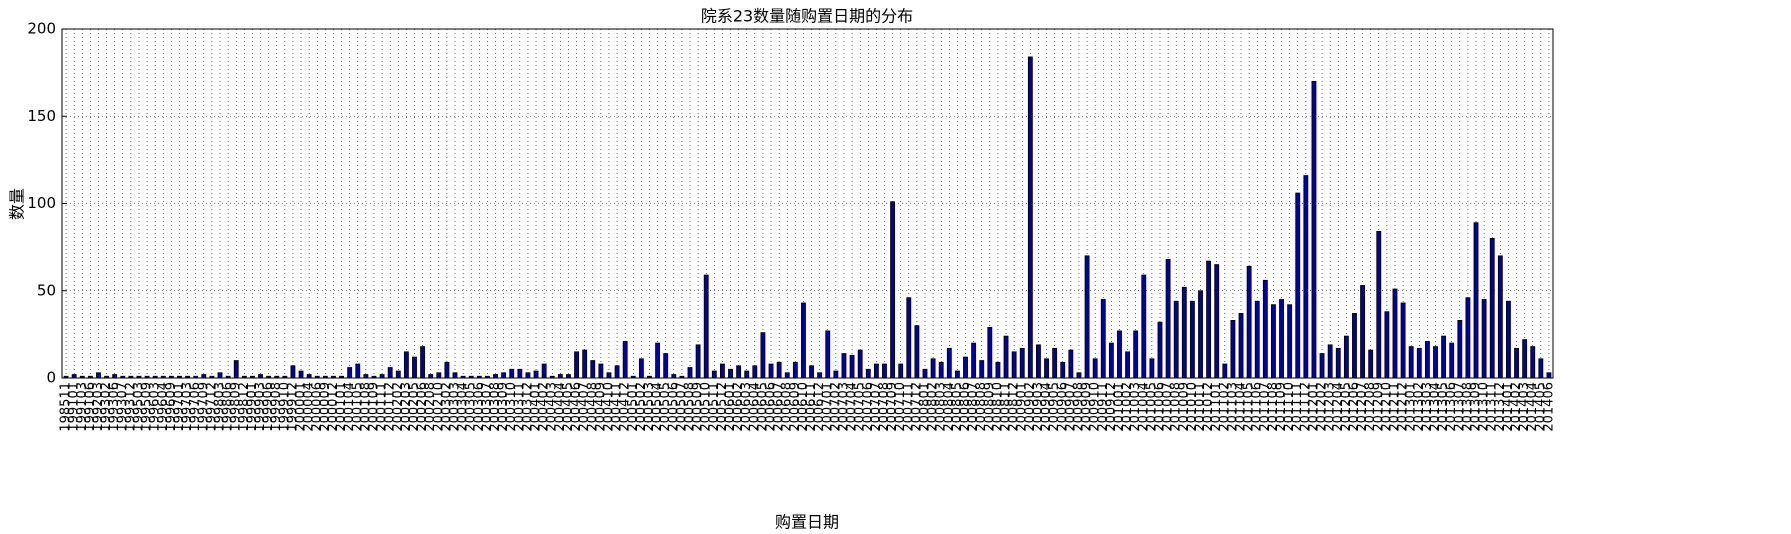 Image resolution: width=1791 pixels, height=534 pixels. I want to click on chart-title: 院系23数量随购置日期的分布, so click(807, 16).